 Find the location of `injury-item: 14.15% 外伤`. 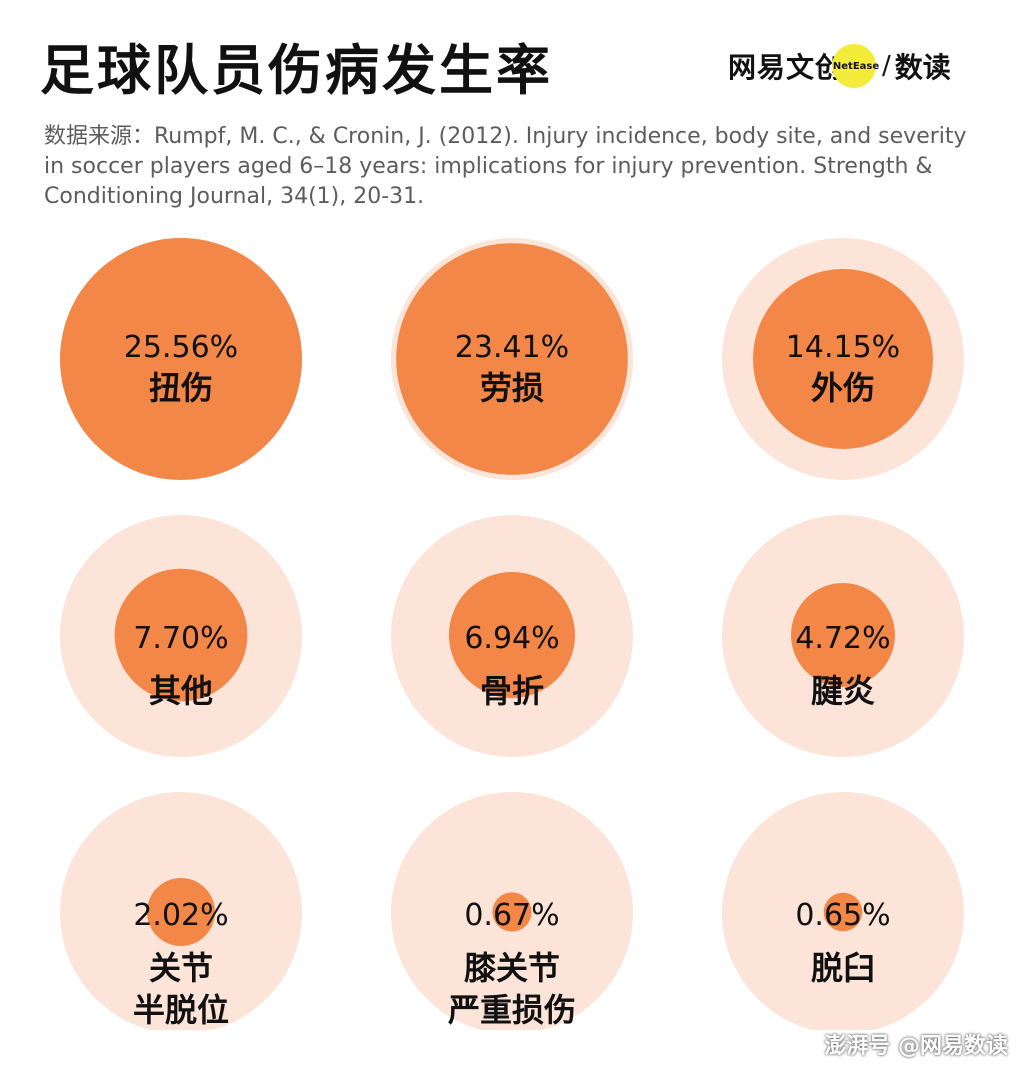

injury-item: 14.15% 外伤 is located at coordinates (843, 359).